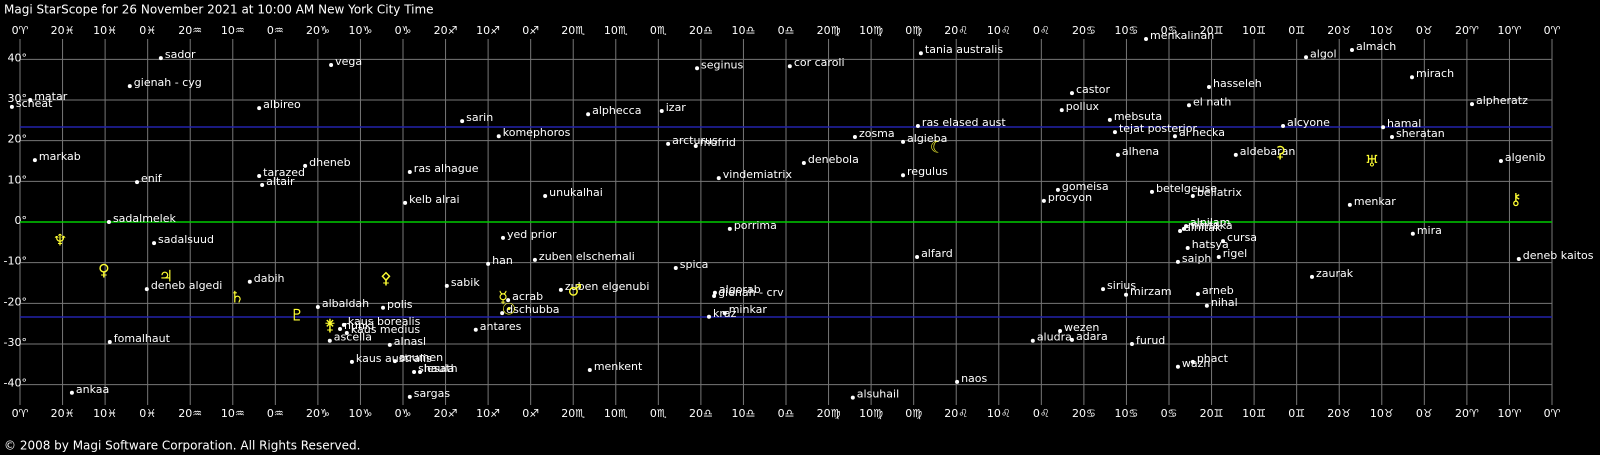 The width and height of the screenshot is (1600, 455). Describe the element at coordinates (60, 240) in the screenshot. I see `body-glyph: ♆` at that location.